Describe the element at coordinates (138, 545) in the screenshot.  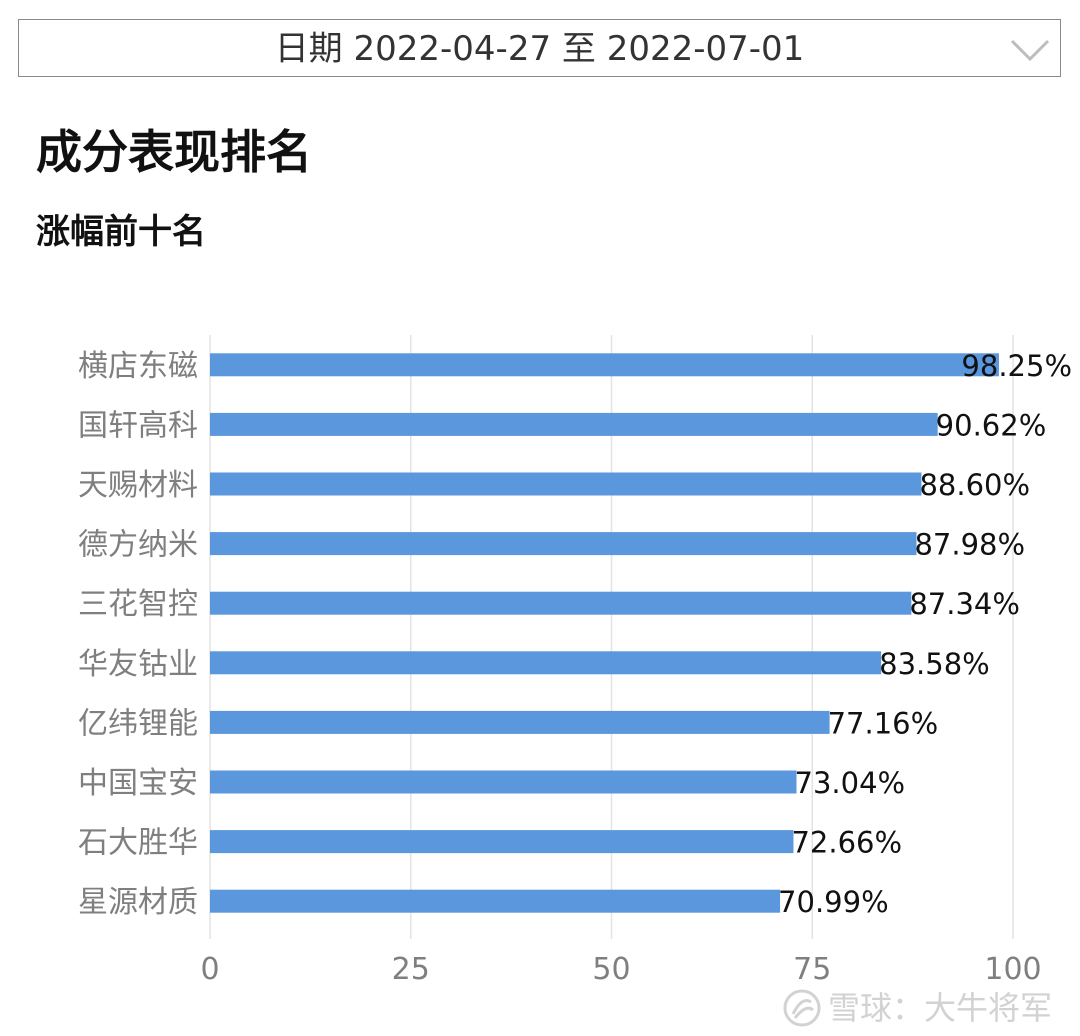
I see `category-label: 德方纳米` at that location.